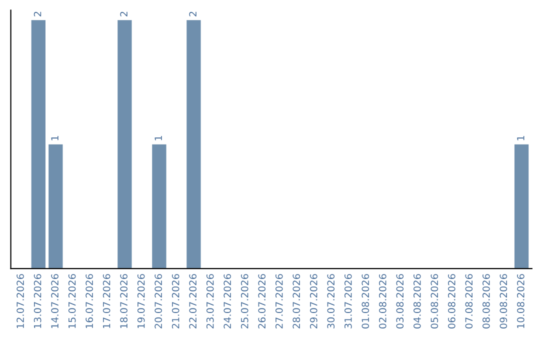  I want to click on x-tick-label: 25.07.2026, so click(244, 301).